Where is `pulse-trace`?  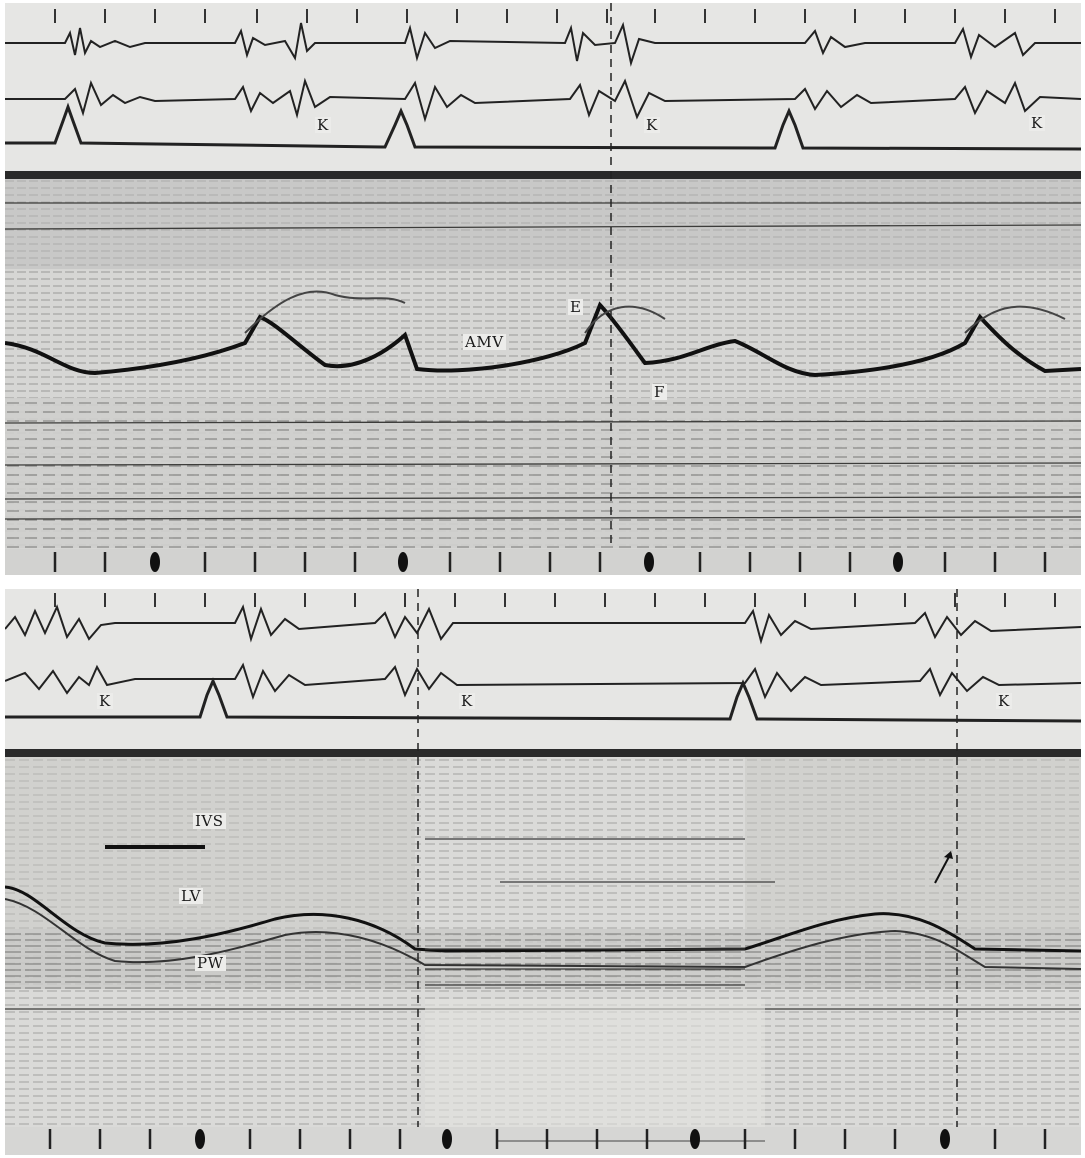
pulse-trace is located at coordinates (543, 126).